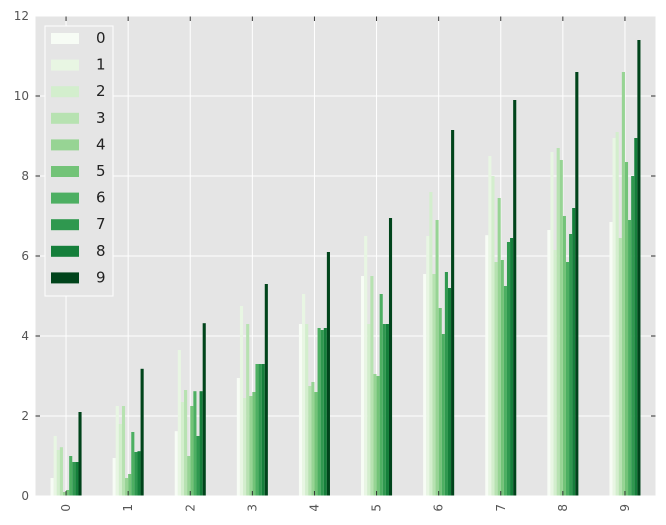 This screenshot has height=525, width=666. Describe the element at coordinates (625, 508) in the screenshot. I see `x-tick-label: 9` at that location.